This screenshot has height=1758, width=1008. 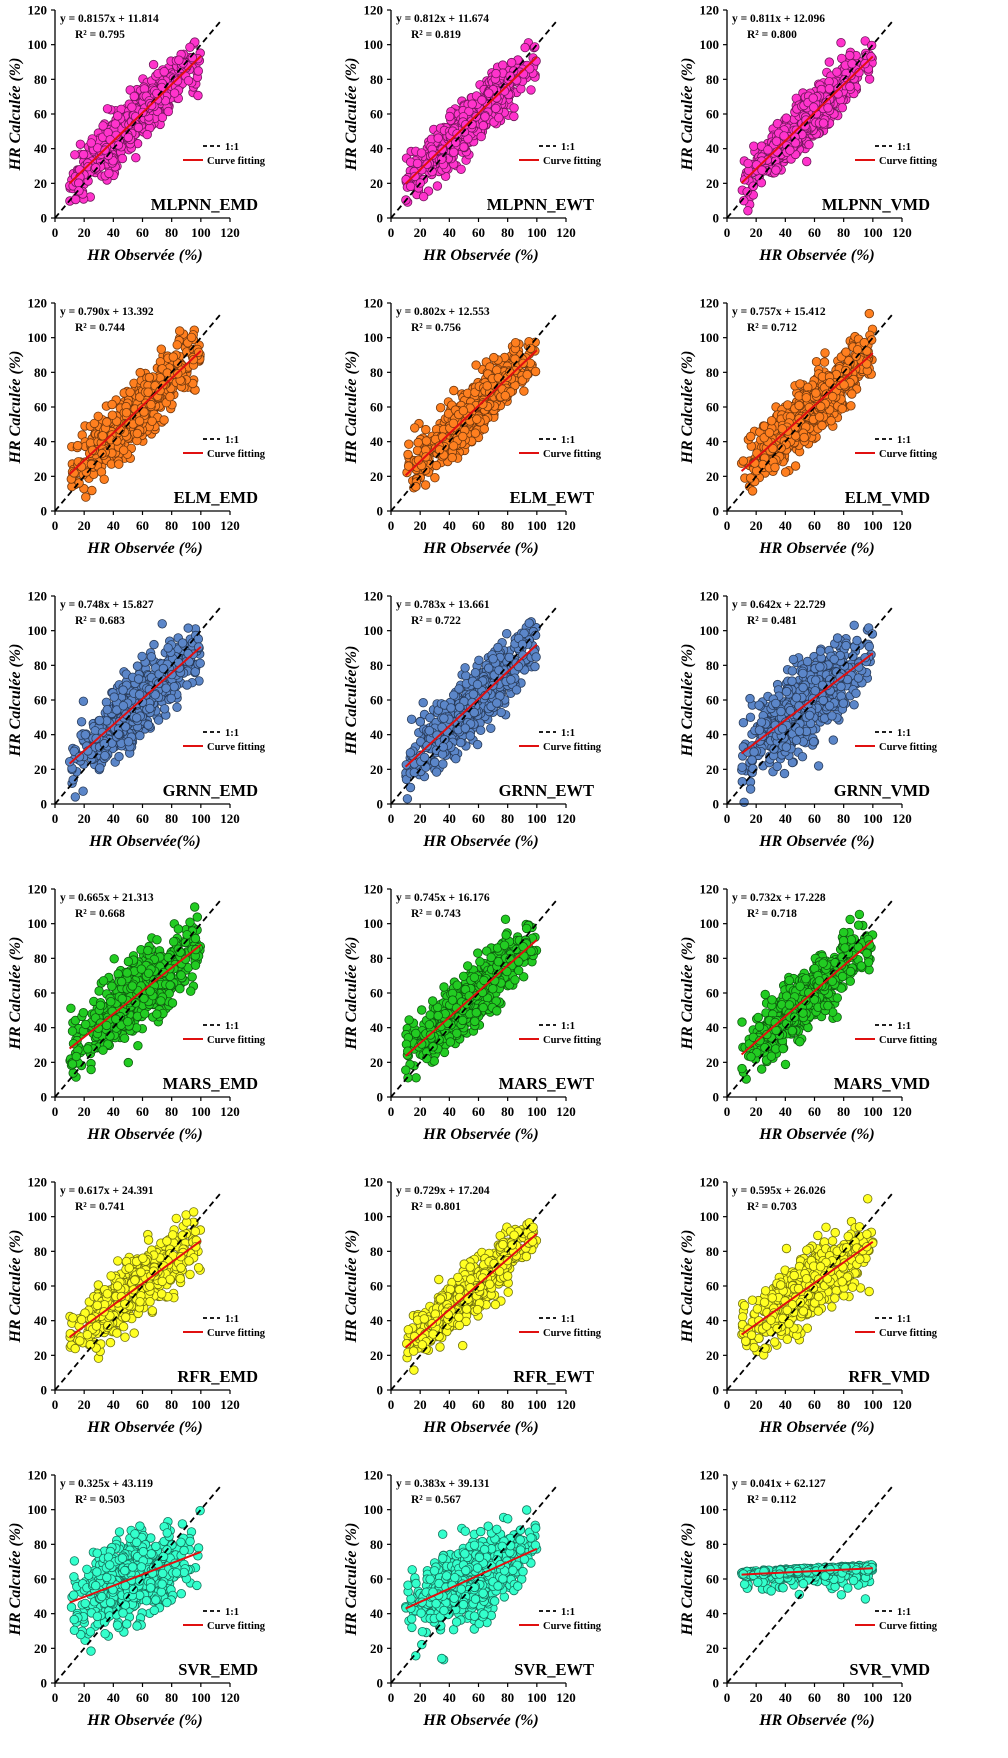 I want to click on x-tick-label: 100, so click(x=537, y=525).